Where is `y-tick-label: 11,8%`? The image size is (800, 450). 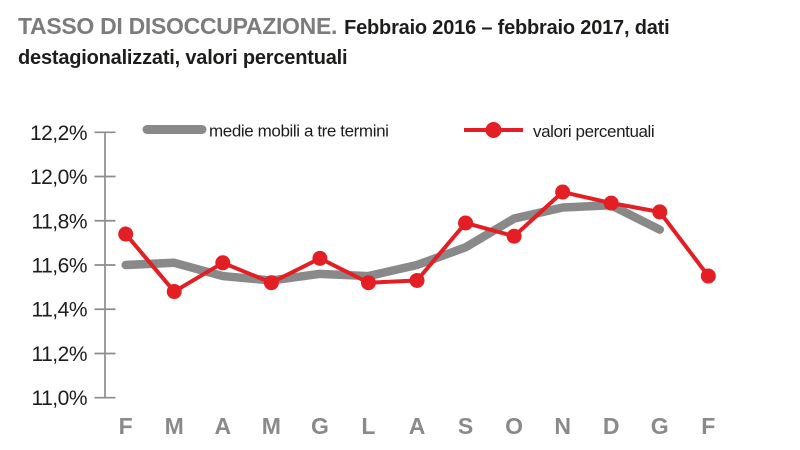 y-tick-label: 11,8% is located at coordinates (60, 221).